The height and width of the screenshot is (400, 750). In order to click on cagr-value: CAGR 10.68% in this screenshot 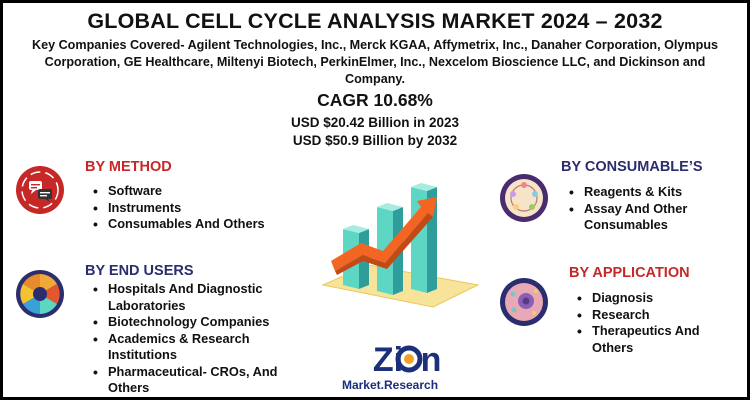, I will do `click(375, 100)`.